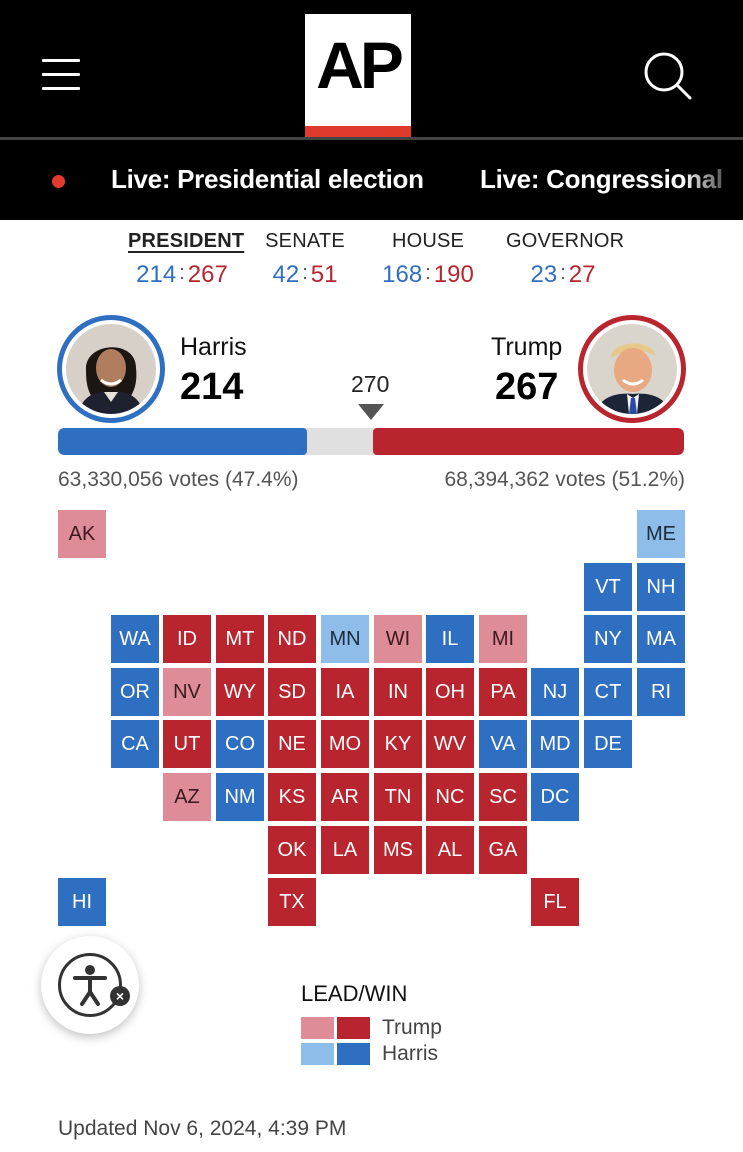  I want to click on logo-text: AP, so click(360, 65).